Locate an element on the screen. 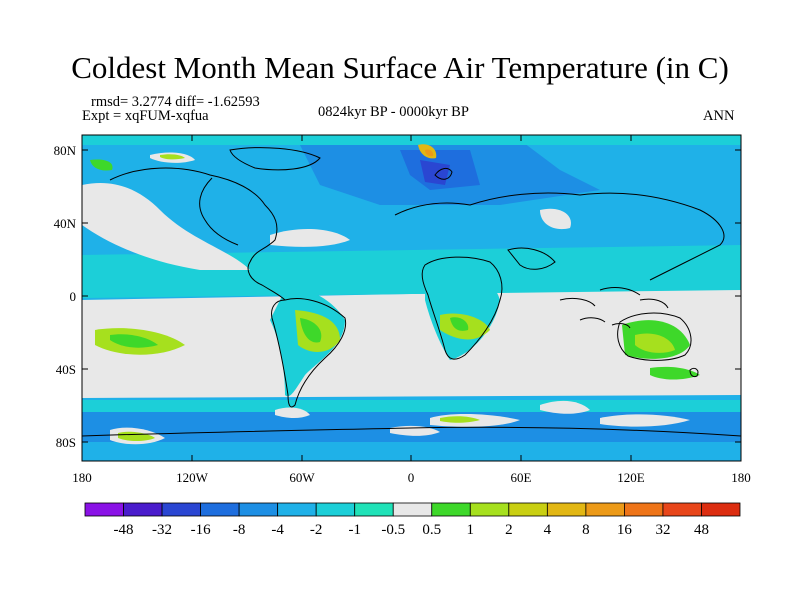  lat-label-40n: 40N is located at coordinates (65, 223).